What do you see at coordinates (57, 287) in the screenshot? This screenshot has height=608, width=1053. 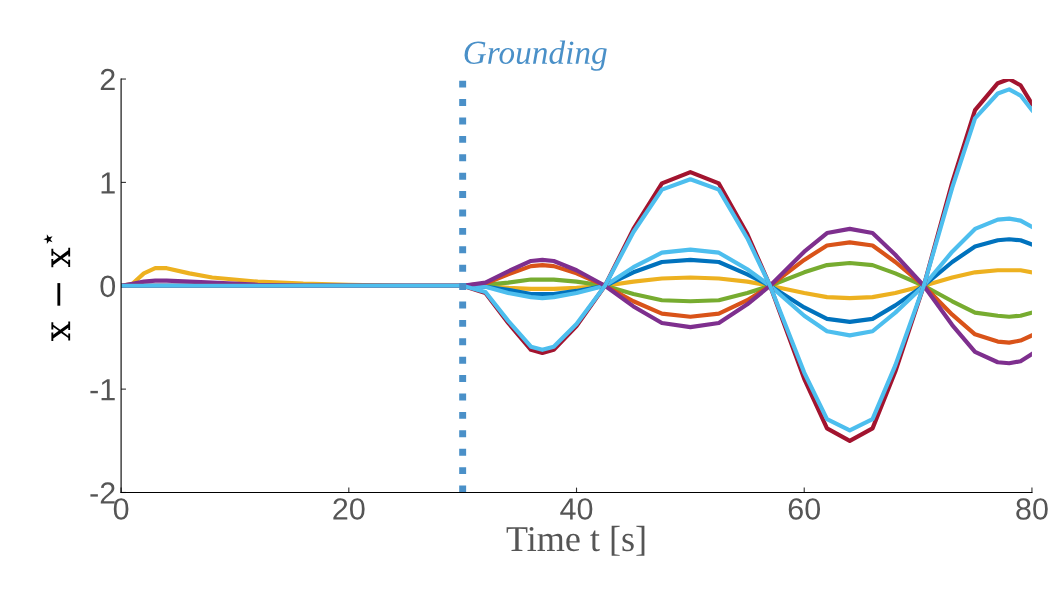 I see `y-axis-title: x − x$^{⋆}$` at bounding box center [57, 287].